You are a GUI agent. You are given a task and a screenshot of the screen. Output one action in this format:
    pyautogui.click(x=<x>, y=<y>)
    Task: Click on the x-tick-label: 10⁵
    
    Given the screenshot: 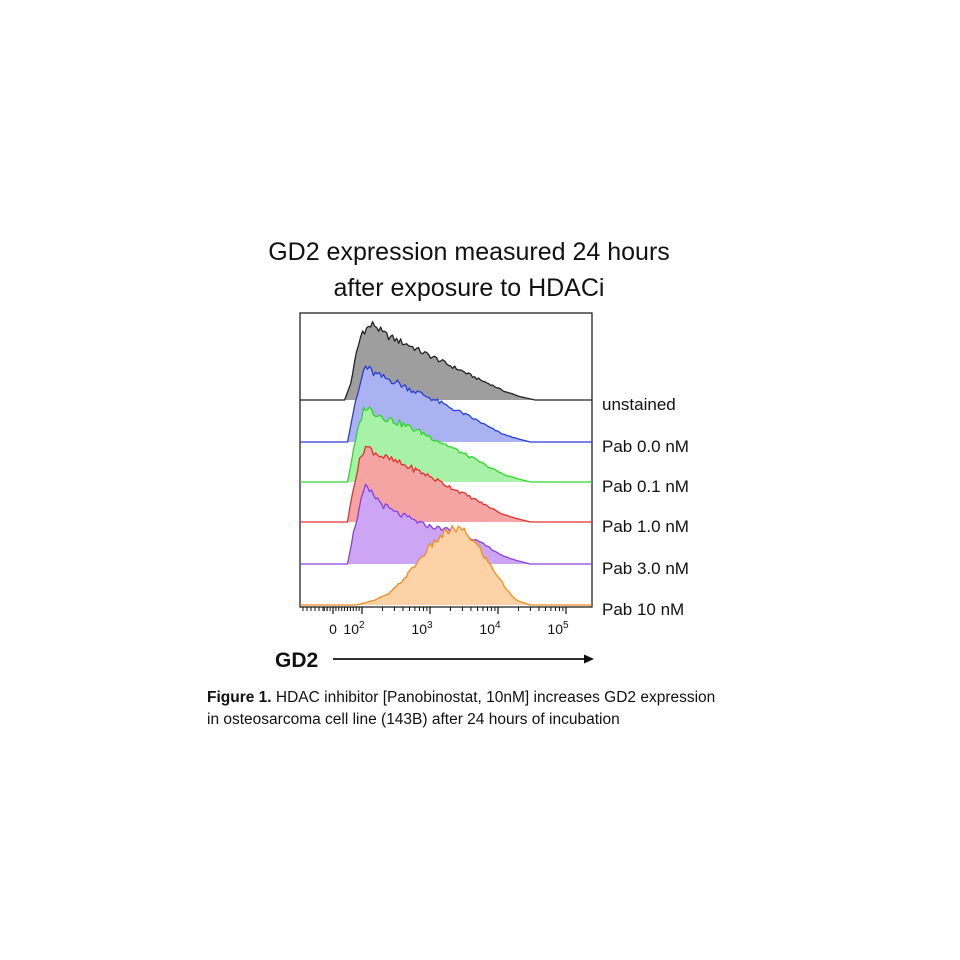 What is the action you would take?
    pyautogui.click(x=558, y=628)
    